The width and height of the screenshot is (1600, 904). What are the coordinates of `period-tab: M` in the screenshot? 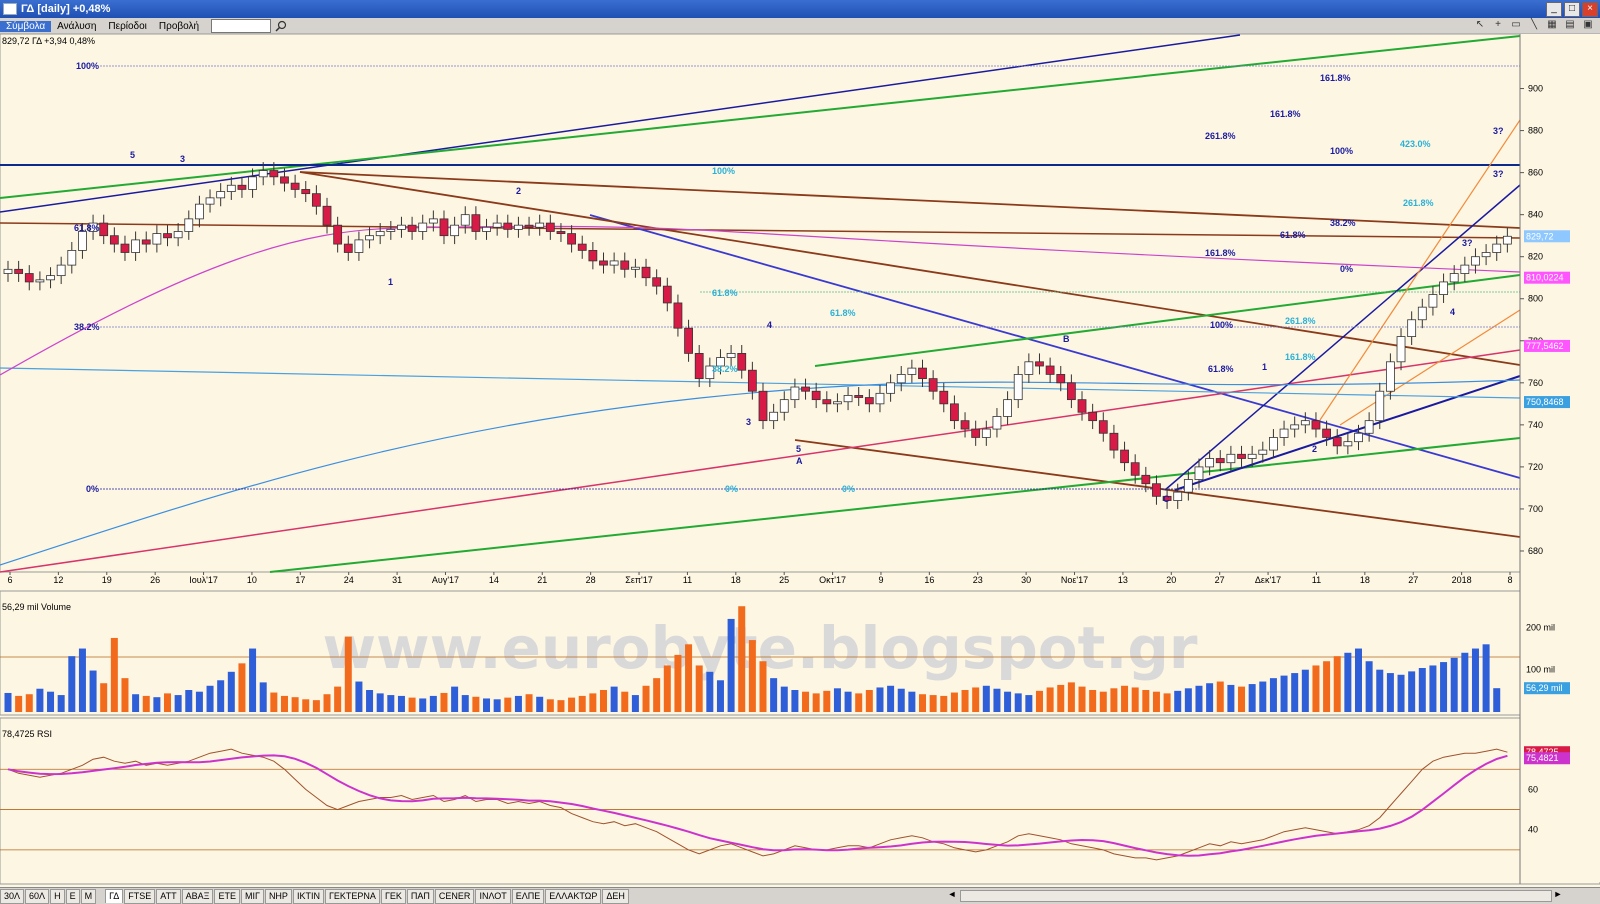 It's located at (88, 896).